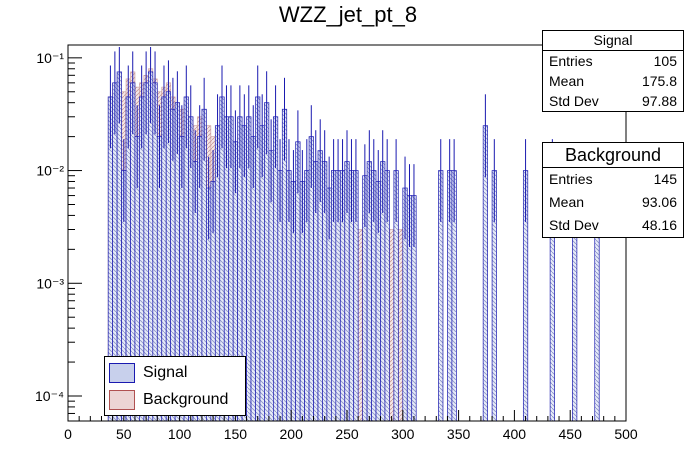 This screenshot has height=472, width=696. Describe the element at coordinates (68, 434) in the screenshot. I see `x-tick-label-0: 0` at that location.